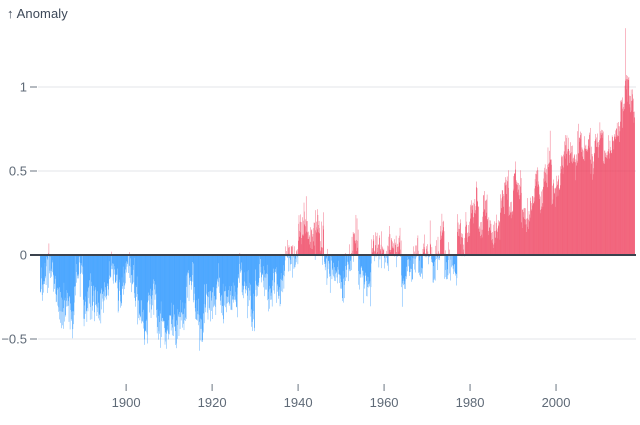 This screenshot has height=425, width=640. Describe the element at coordinates (23, 86) in the screenshot. I see `y-tick-label: 1` at that location.